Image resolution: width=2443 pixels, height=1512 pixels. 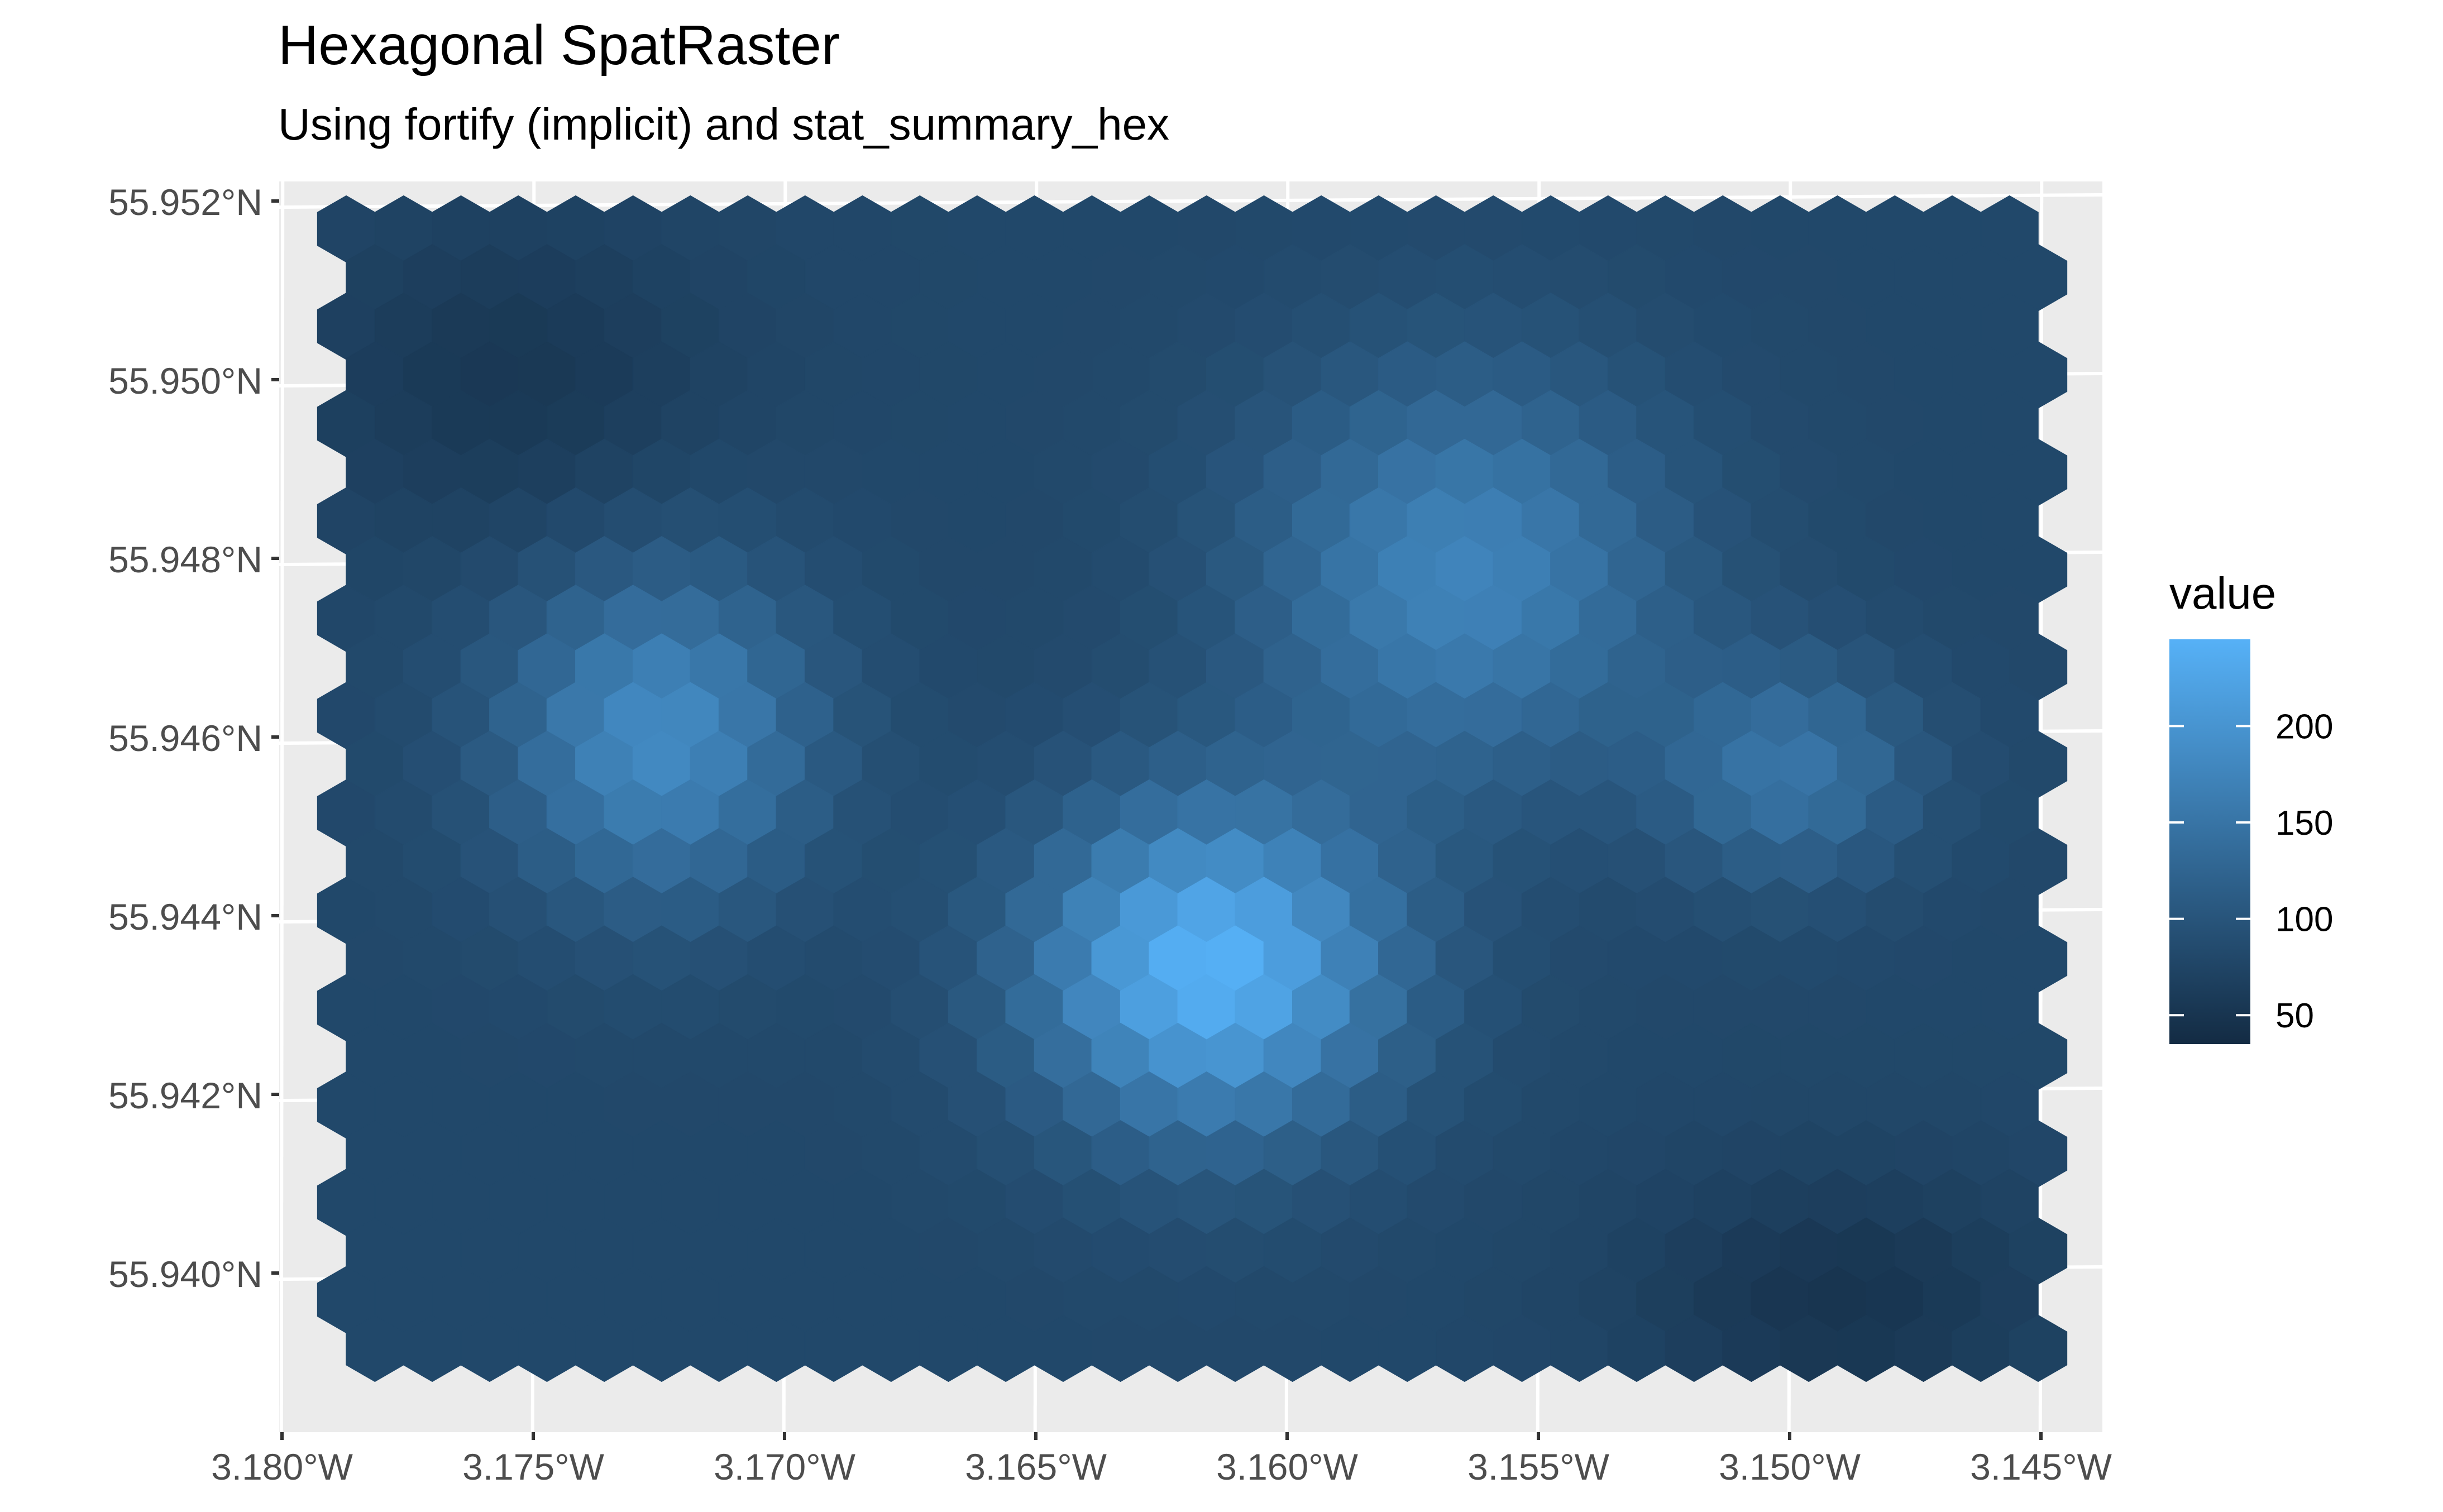 What do you see at coordinates (185, 916) in the screenshot?
I see `y-tick-label: 55.944°N` at bounding box center [185, 916].